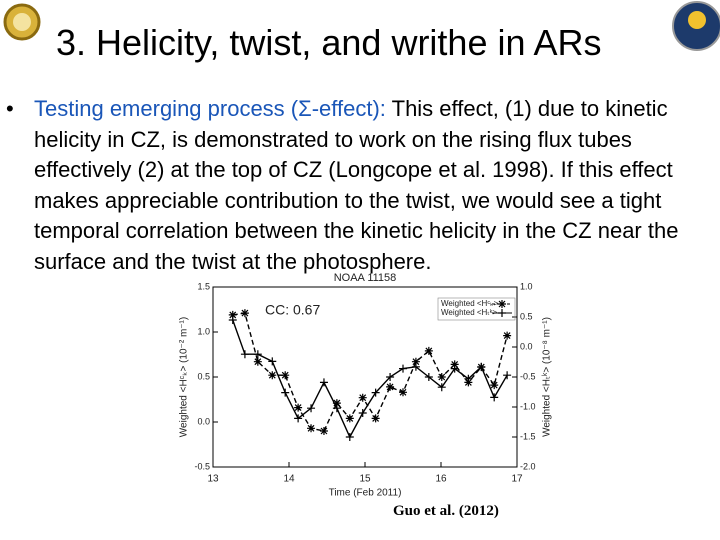 The height and width of the screenshot is (540, 720). Describe the element at coordinates (441, 479) in the screenshot. I see `x-tick-label: 16` at that location.